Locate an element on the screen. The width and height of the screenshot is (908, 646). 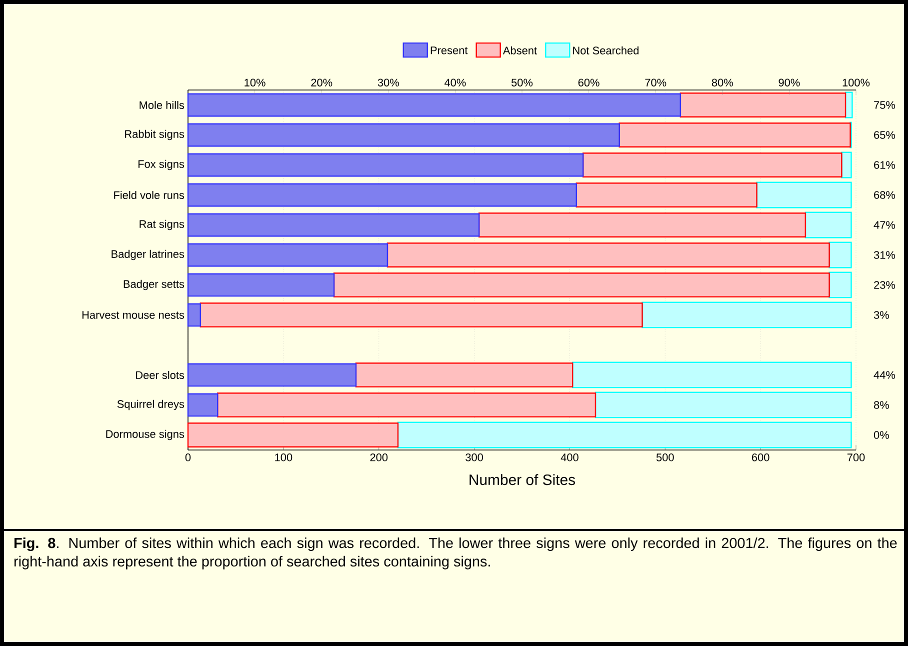
y-tick-label: Badger latrines is located at coordinates (148, 255).